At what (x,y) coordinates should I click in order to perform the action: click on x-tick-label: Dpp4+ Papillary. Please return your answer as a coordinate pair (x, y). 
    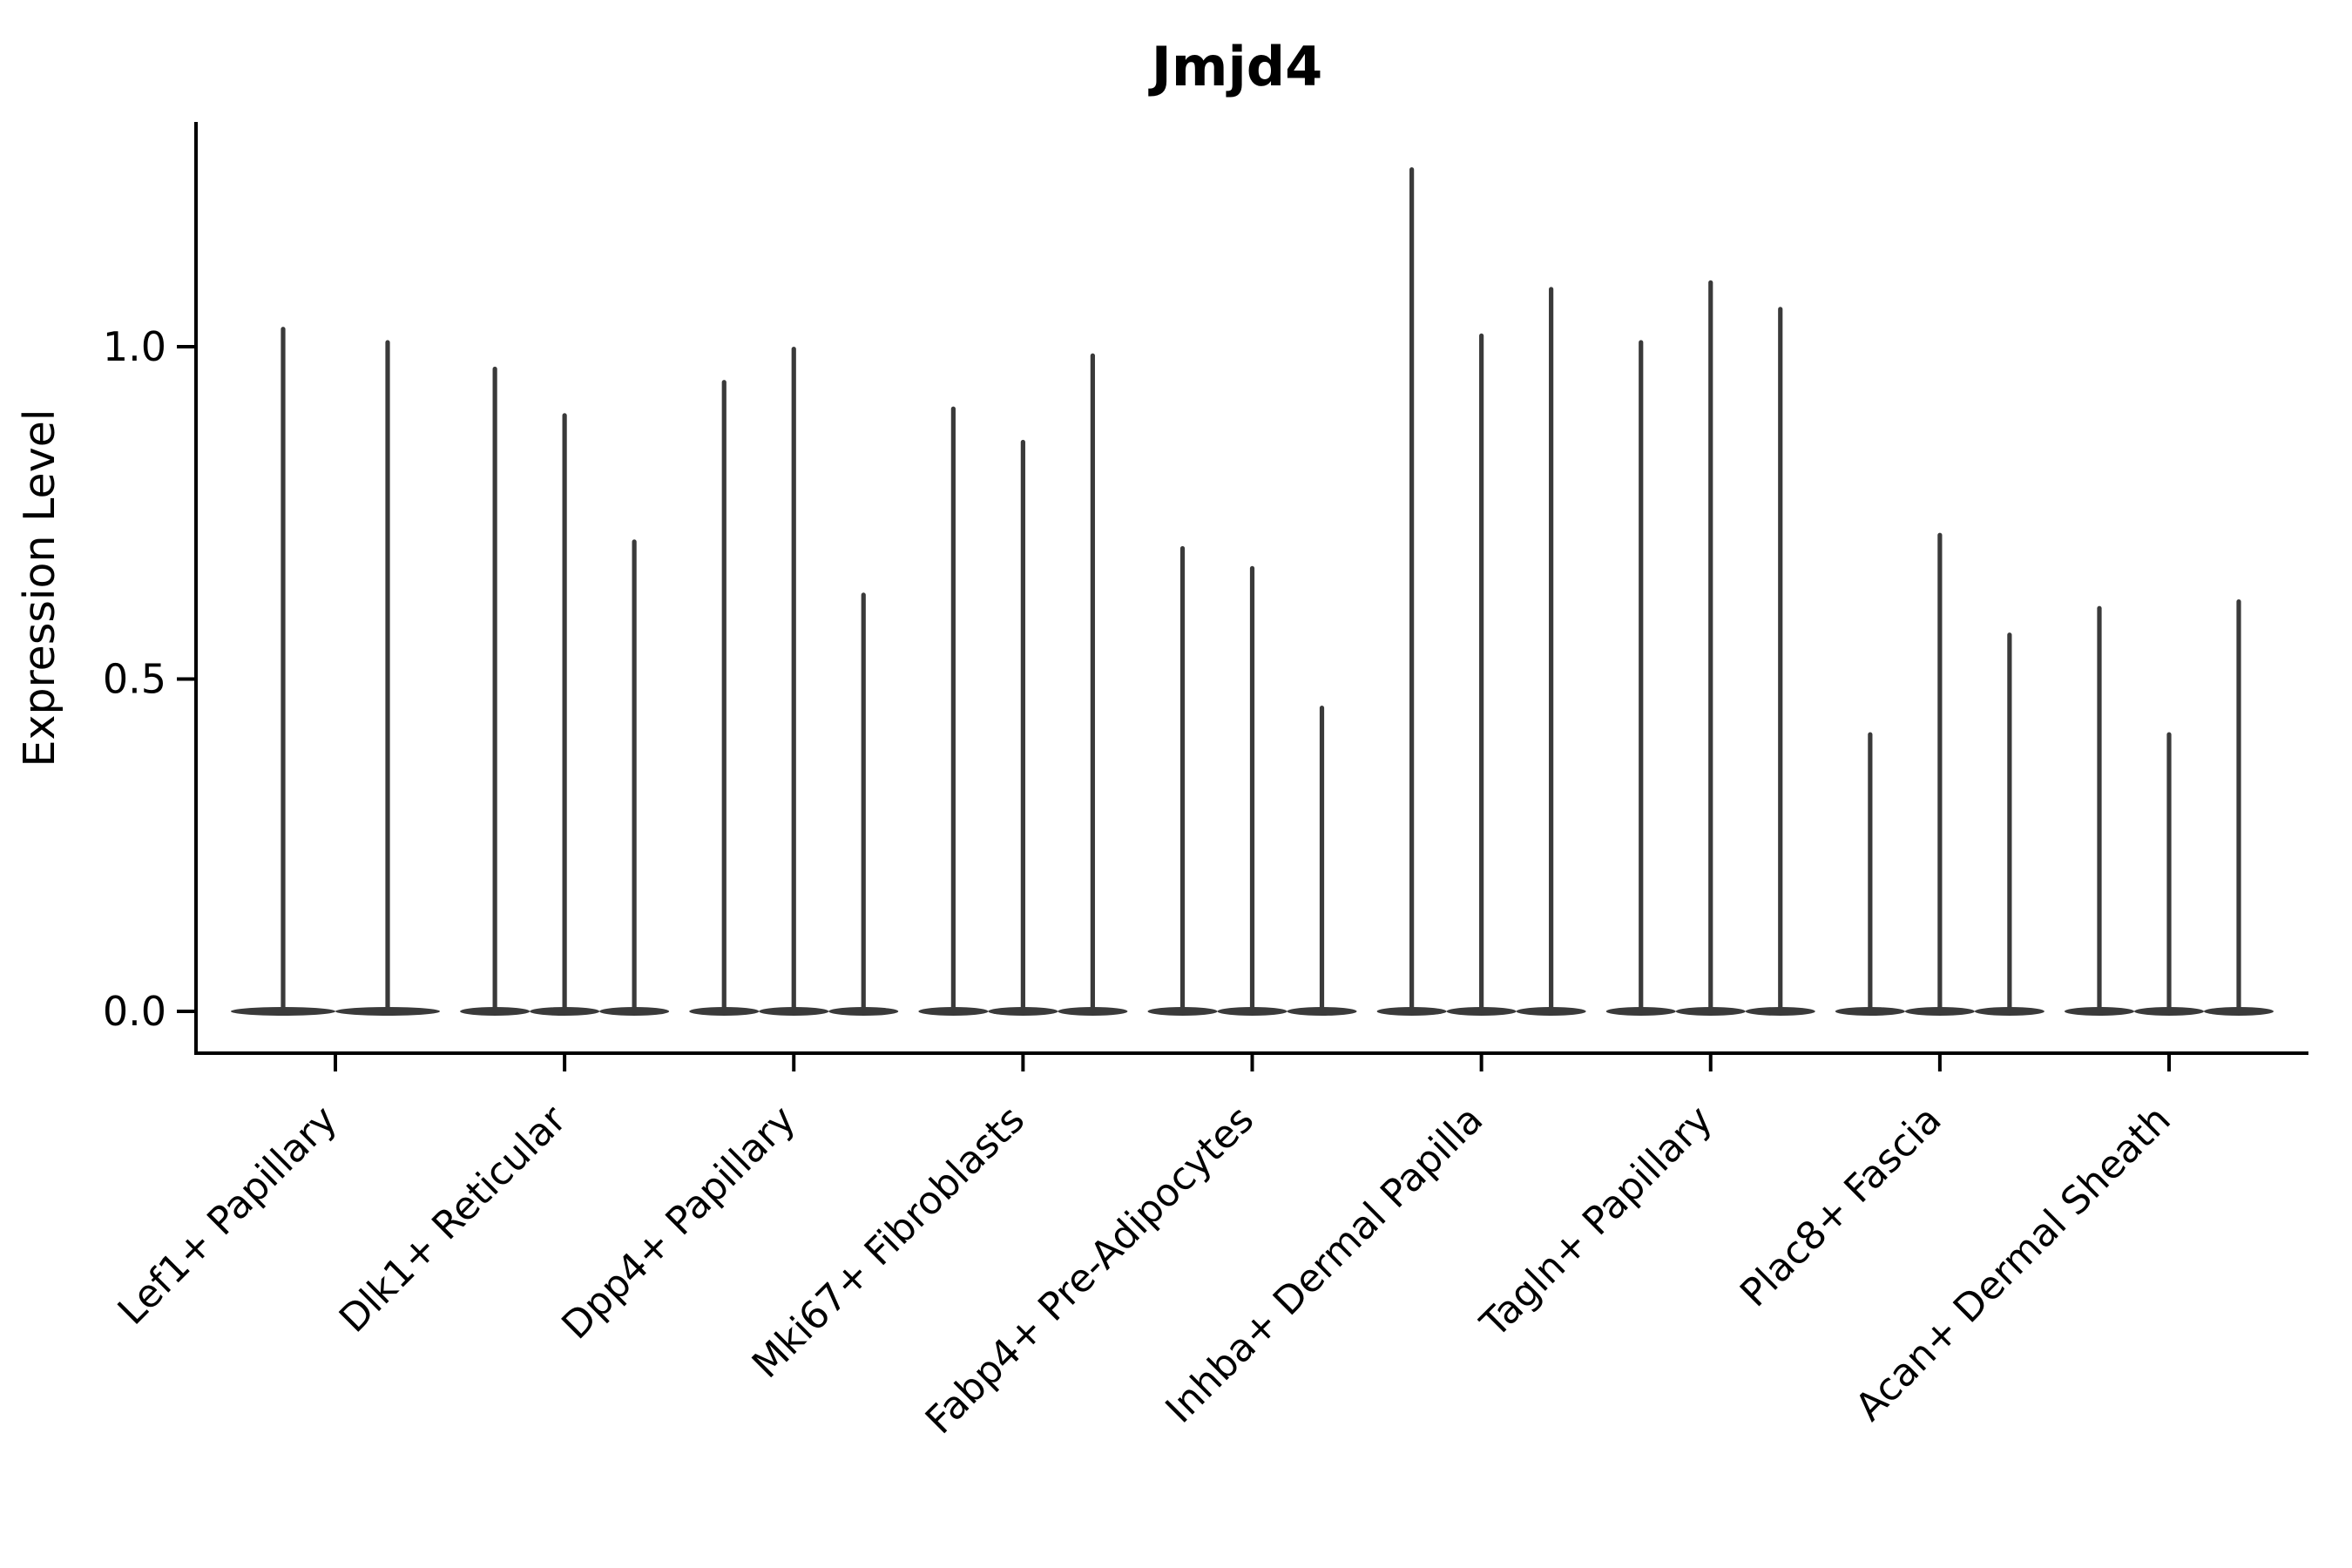
    Looking at the image, I should click on (678, 1223).